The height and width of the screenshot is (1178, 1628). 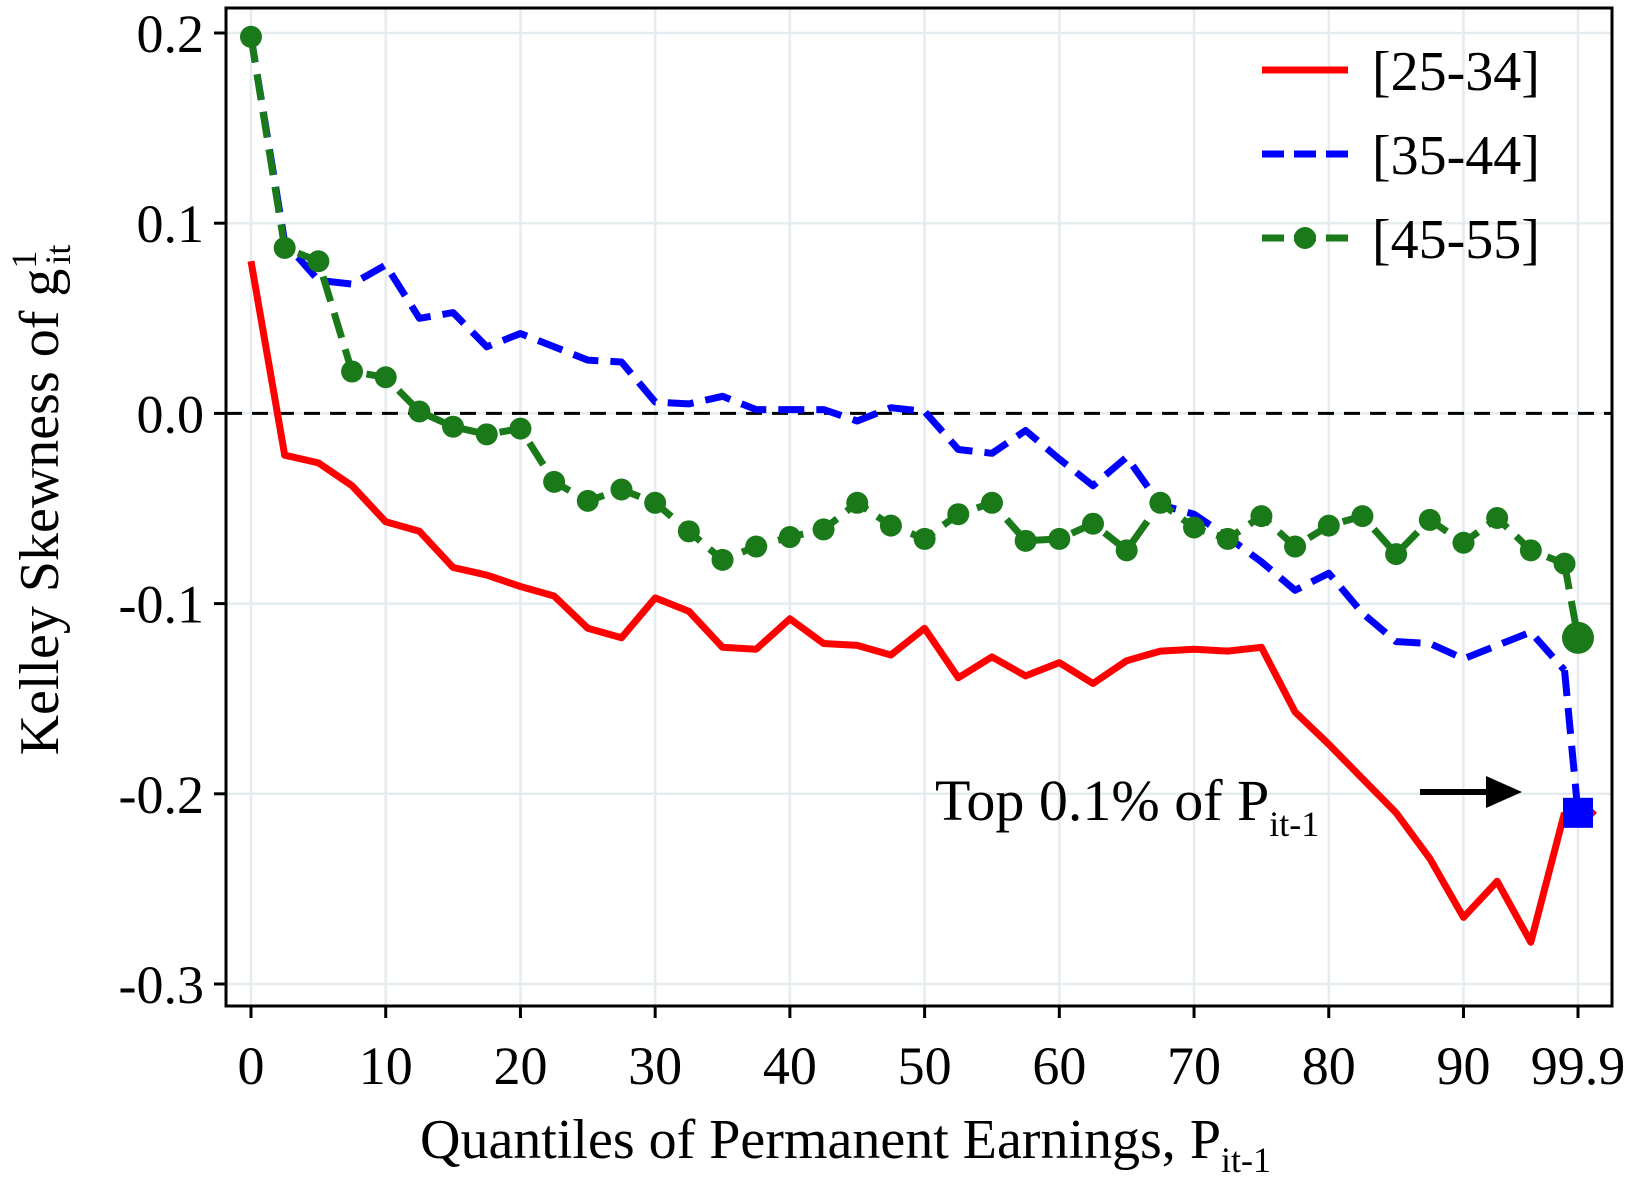 I want to click on legend-label-35-44: [35-44], so click(x=1456, y=156).